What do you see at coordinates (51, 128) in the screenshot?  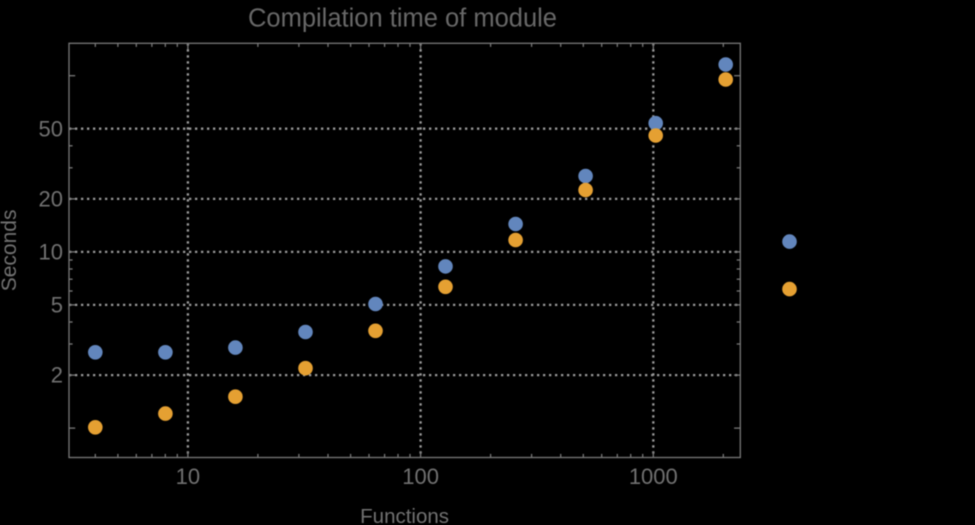 I see `svg-text: 50` at bounding box center [51, 128].